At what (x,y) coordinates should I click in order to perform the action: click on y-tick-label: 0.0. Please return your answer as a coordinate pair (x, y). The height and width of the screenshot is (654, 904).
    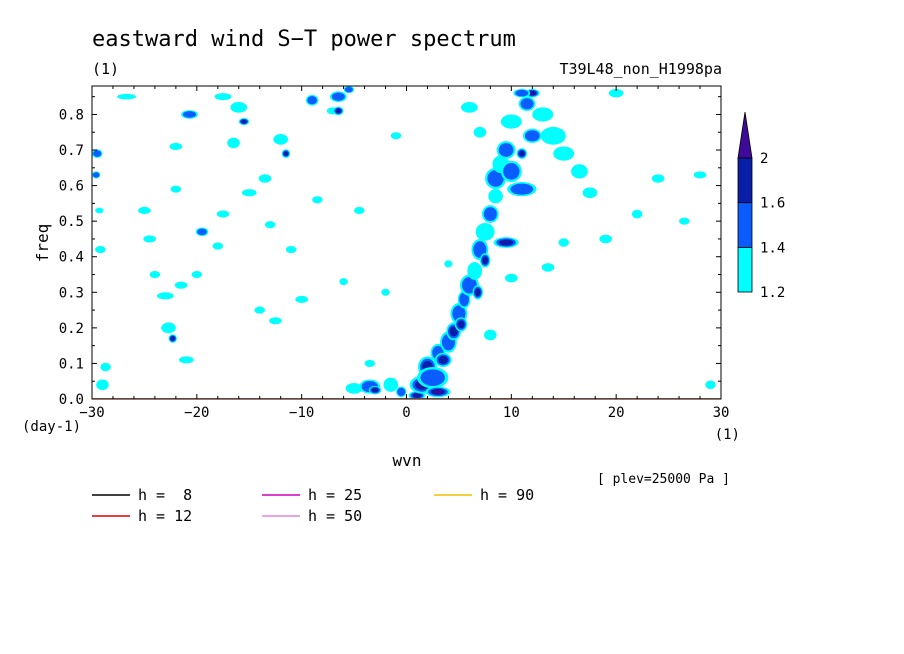
    Looking at the image, I should click on (71, 400).